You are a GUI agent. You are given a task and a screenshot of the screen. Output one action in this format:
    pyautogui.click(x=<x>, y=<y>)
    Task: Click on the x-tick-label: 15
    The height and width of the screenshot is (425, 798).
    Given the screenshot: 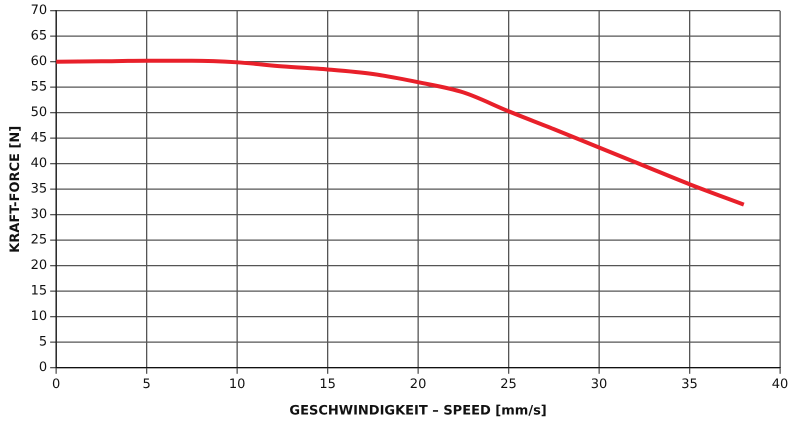 What is the action you would take?
    pyautogui.click(x=327, y=384)
    